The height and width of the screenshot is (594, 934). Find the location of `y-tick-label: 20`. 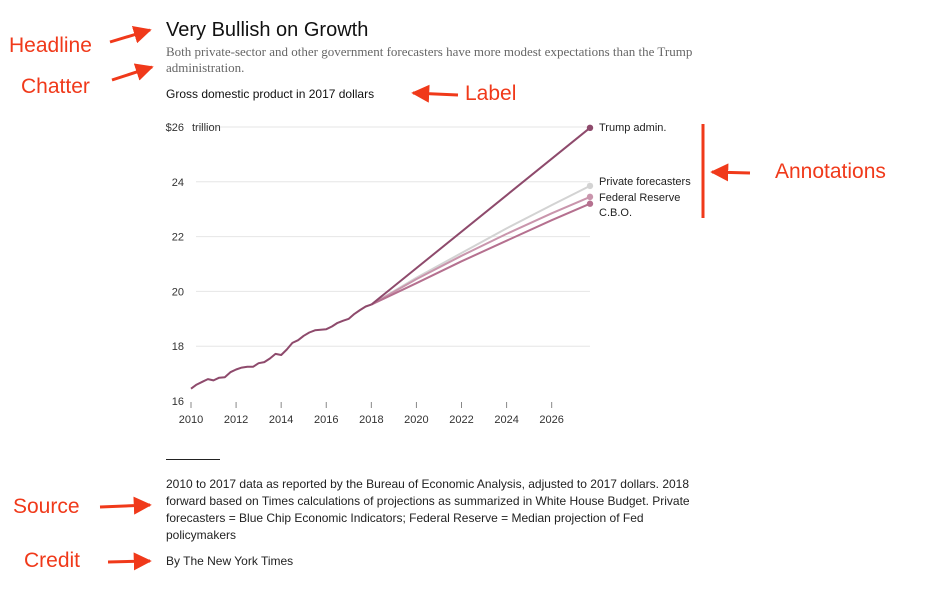

y-tick-label: 20 is located at coordinates (178, 292).